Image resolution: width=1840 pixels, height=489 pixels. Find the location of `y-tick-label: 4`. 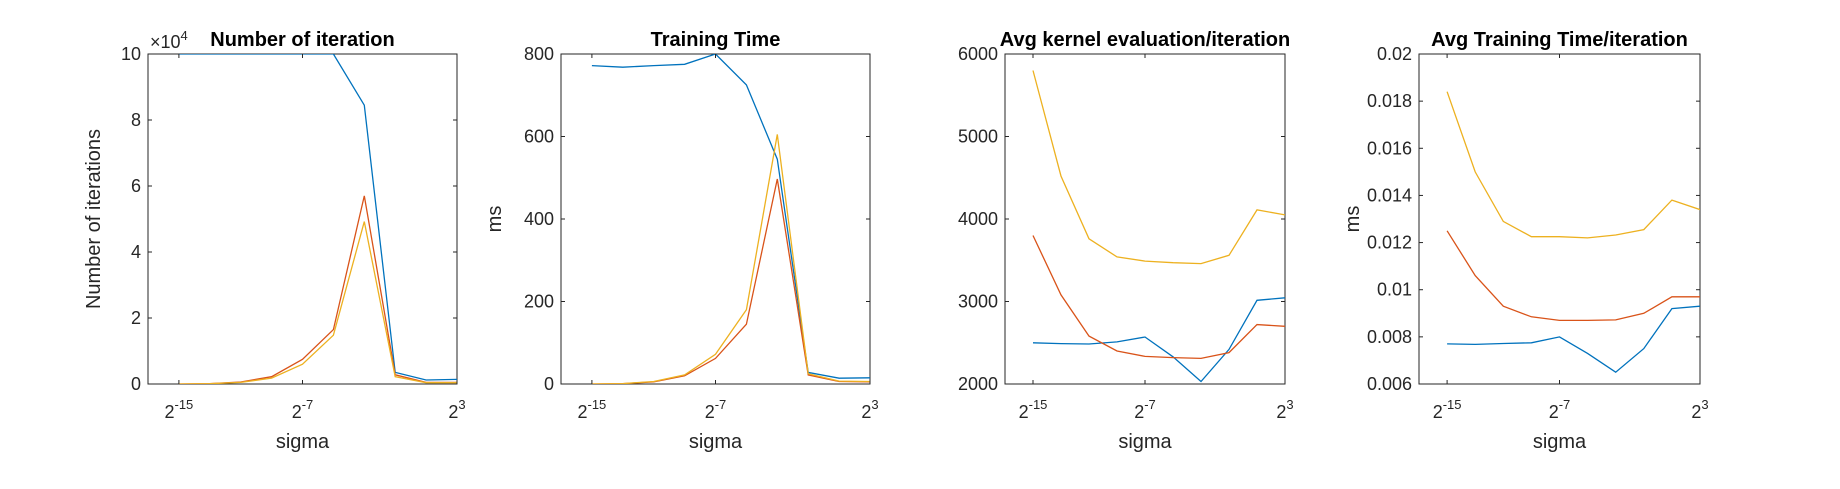

y-tick-label: 4 is located at coordinates (136, 252).